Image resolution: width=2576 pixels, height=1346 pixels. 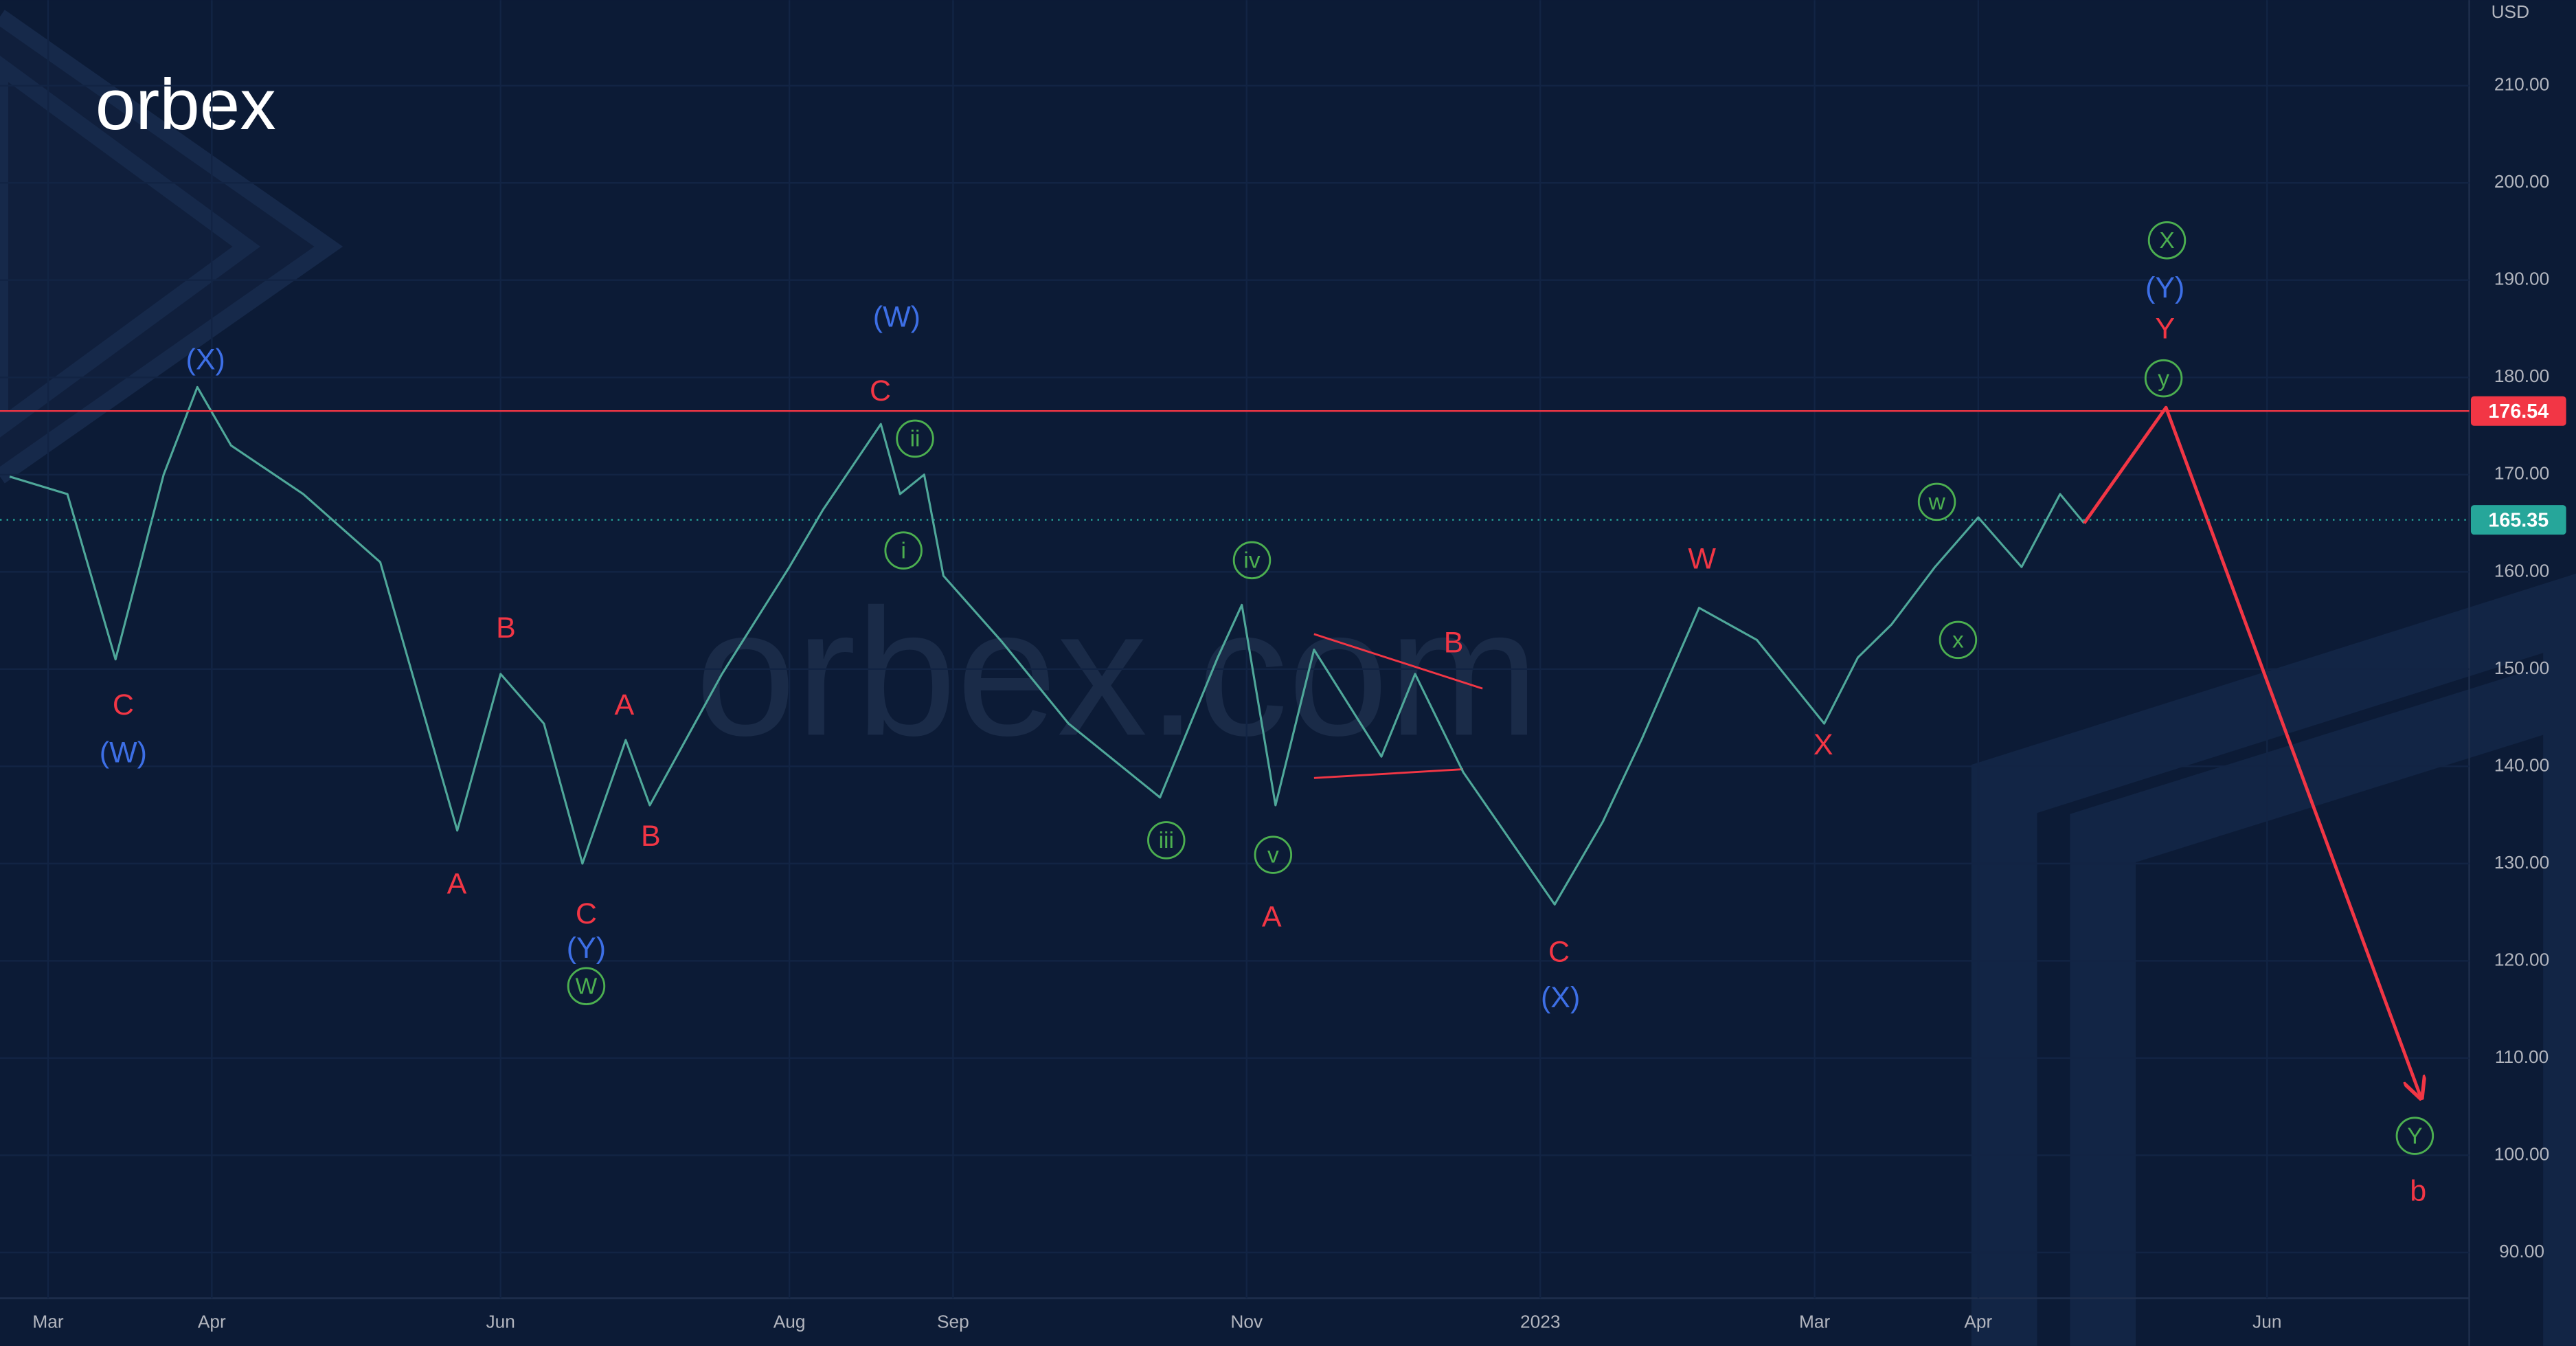 What do you see at coordinates (2521, 1251) in the screenshot?
I see `y-tick-label: 90.00` at bounding box center [2521, 1251].